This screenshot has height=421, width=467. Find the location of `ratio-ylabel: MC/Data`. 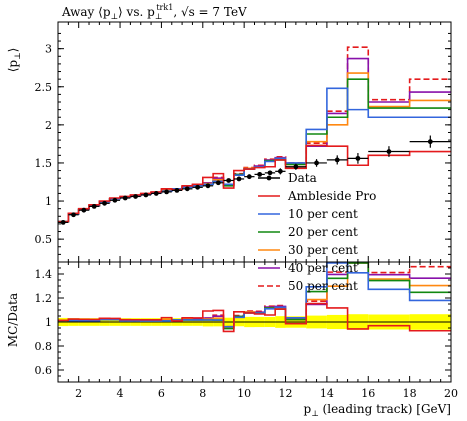

ratio-ylabel: MC/Data is located at coordinates (13, 320).